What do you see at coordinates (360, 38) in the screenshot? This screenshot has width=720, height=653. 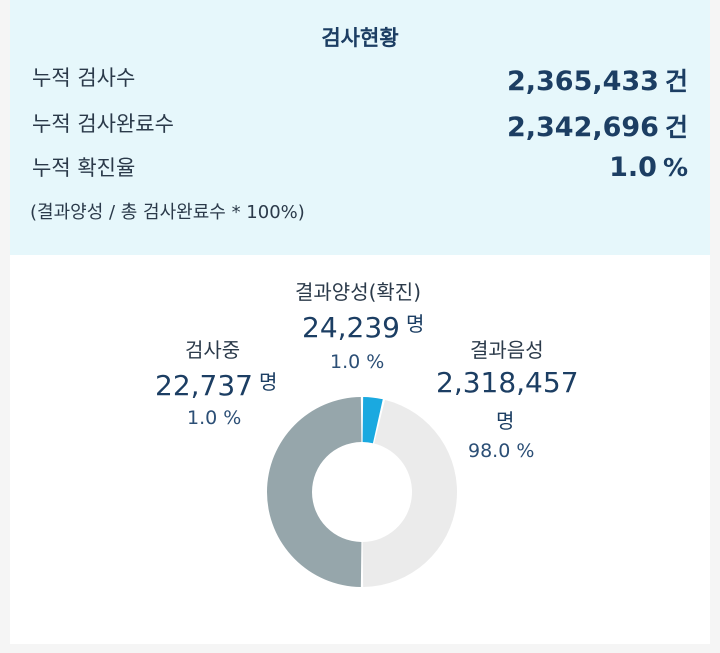 I see `summary-title: 검사현황` at bounding box center [360, 38].